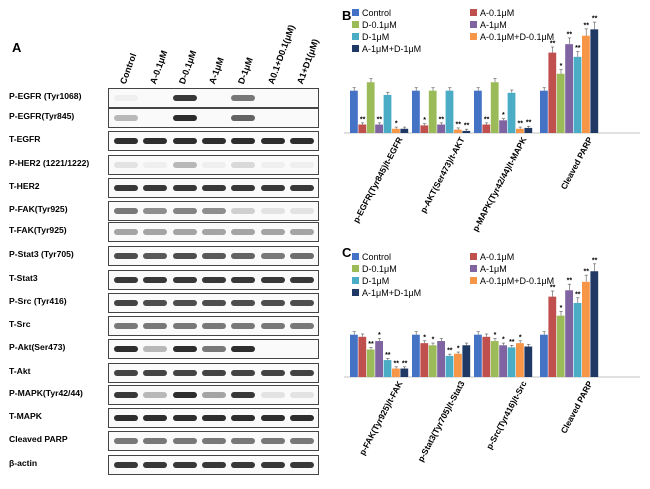 This screenshot has height=489, width=650. Describe the element at coordinates (517, 37) in the screenshot. I see `legend-label: A-0.1μM+D-0.1μM` at that location.